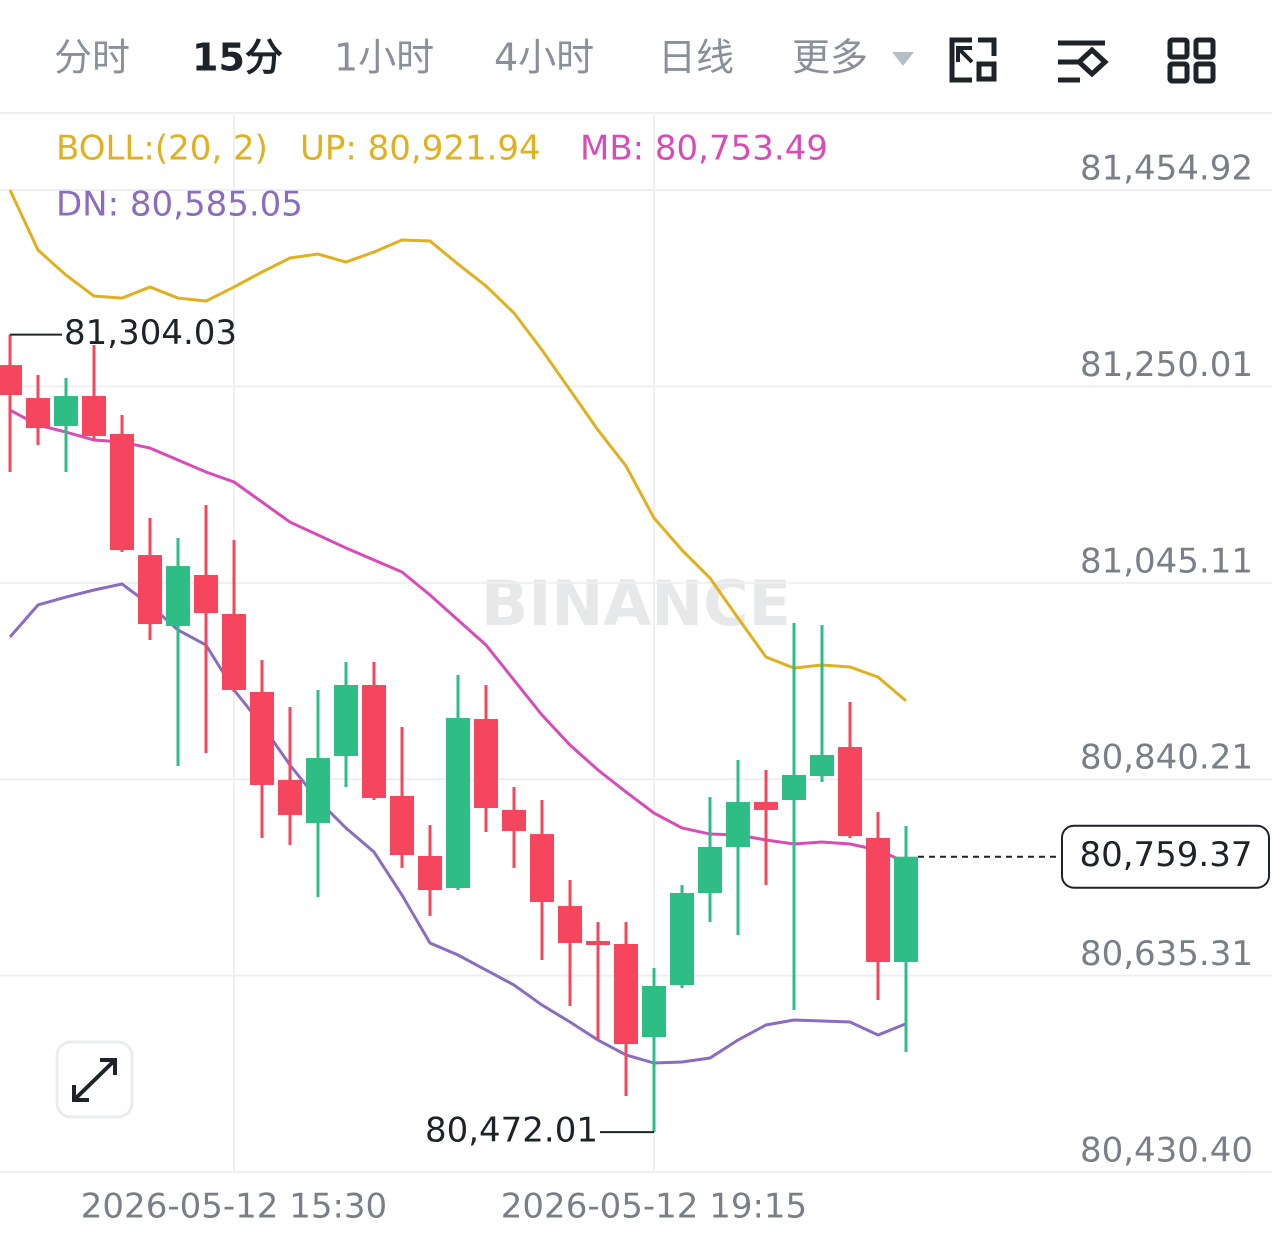 The width and height of the screenshot is (1272, 1238). I want to click on high-label: 81,304.03, so click(150, 333).